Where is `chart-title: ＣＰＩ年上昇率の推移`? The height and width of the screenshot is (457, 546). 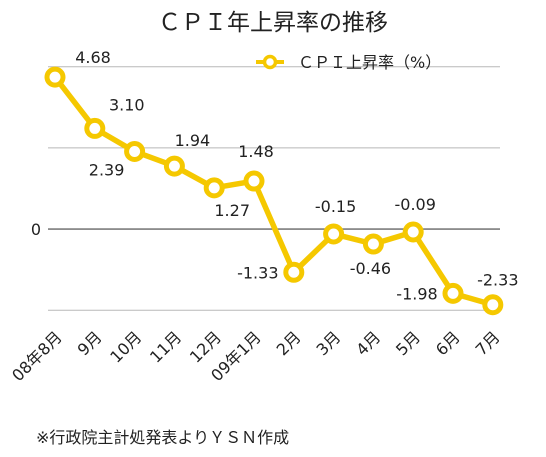 chart-title: ＣＰＩ年上昇率の推移 is located at coordinates (273, 23).